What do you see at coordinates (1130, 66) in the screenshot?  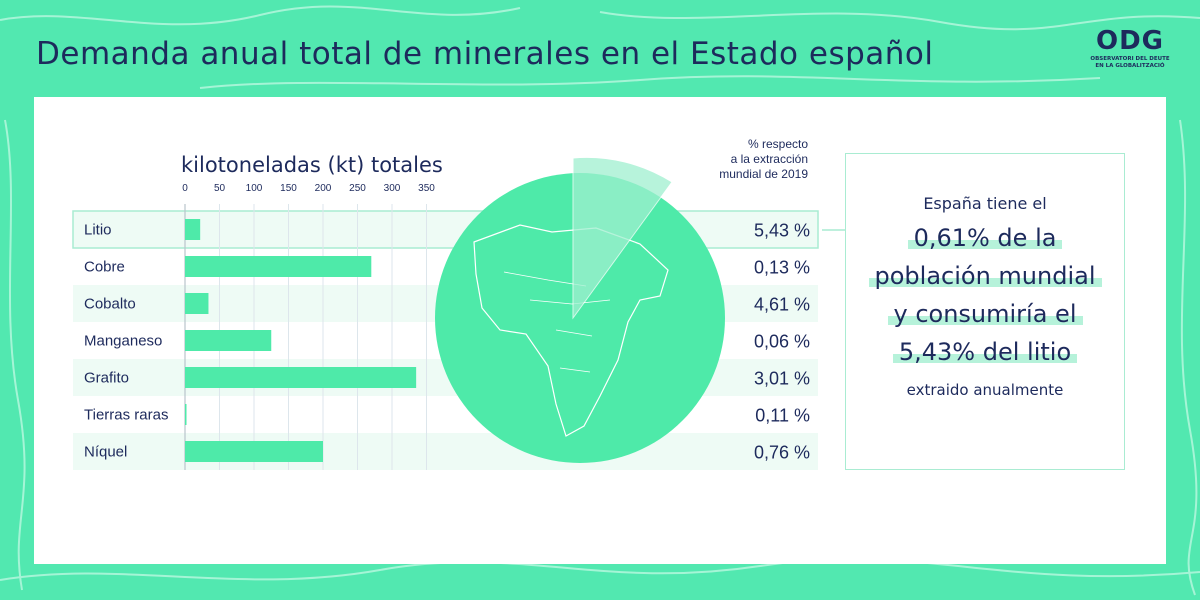 I see `logo-subtitle-2: EN LA GLOBALITZACIÓ` at bounding box center [1130, 66].